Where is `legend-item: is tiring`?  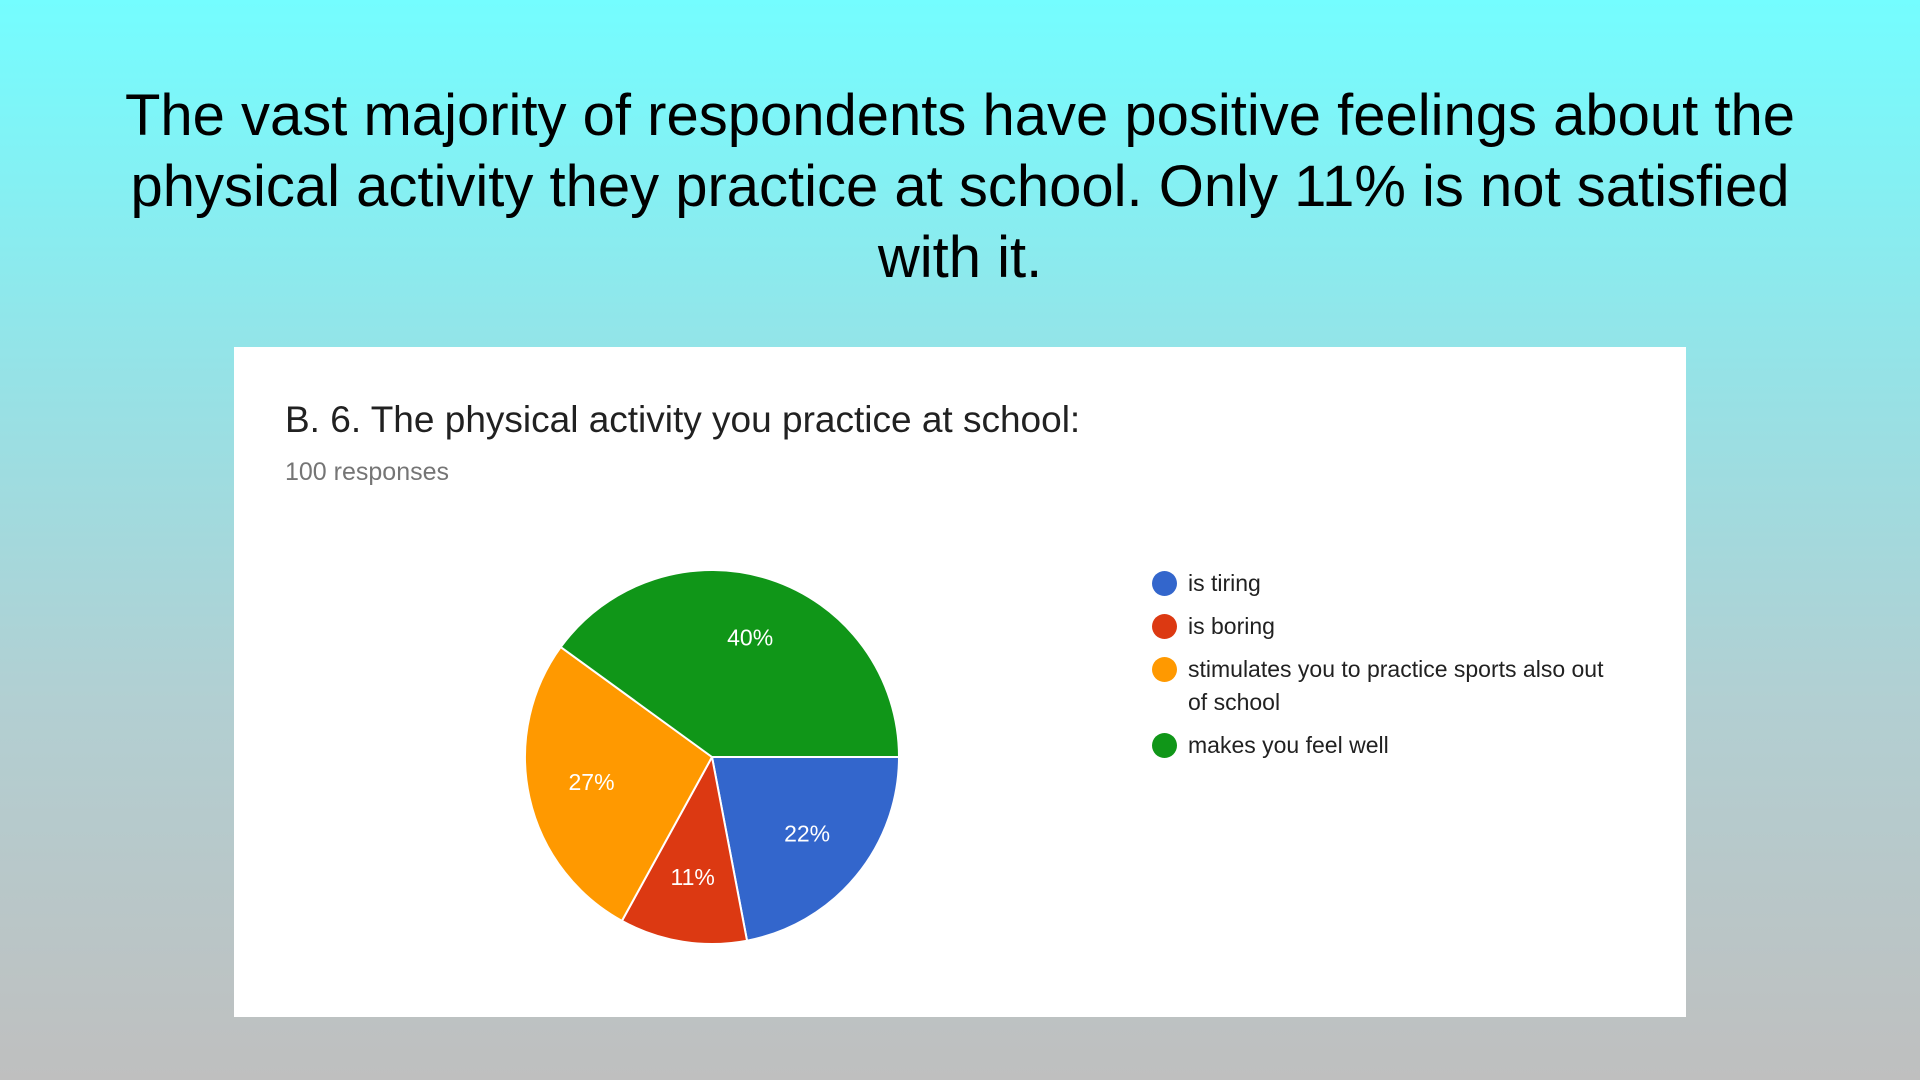 legend-item: is tiring is located at coordinates (1387, 583).